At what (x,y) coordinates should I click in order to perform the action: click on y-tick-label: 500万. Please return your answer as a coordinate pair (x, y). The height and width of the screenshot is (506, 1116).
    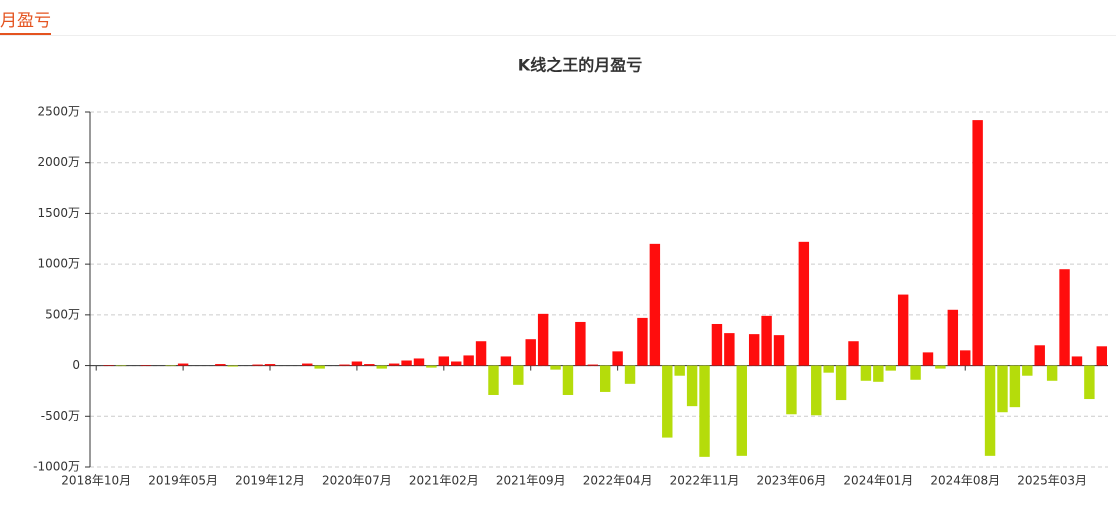
    Looking at the image, I should click on (62, 314).